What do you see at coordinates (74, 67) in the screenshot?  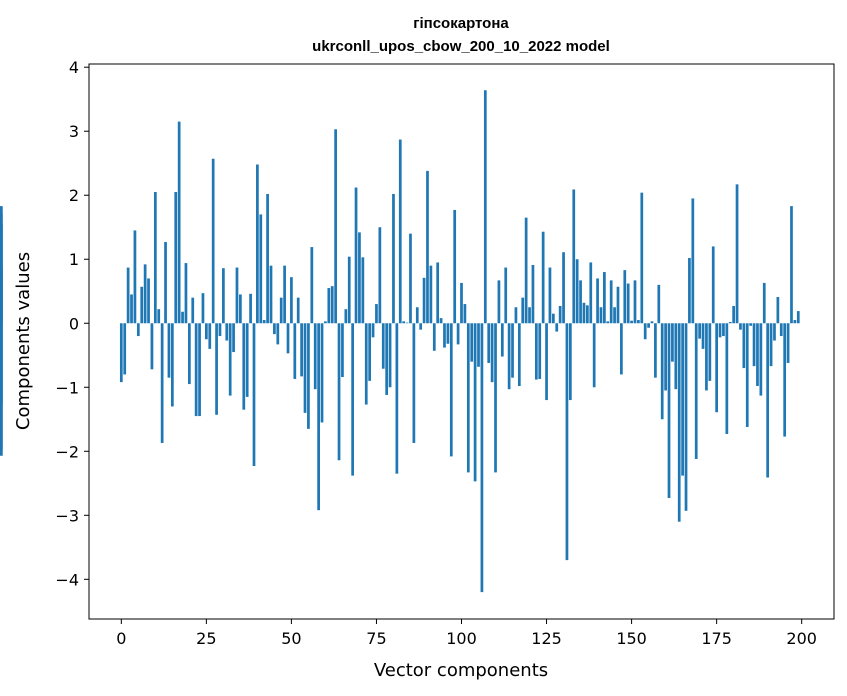 I see `y-tick-label: 4` at bounding box center [74, 67].